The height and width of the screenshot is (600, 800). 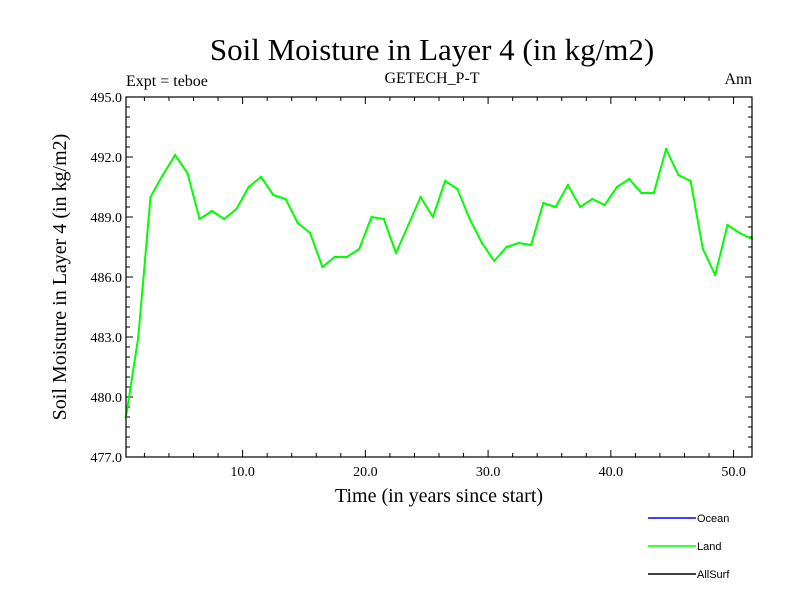 What do you see at coordinates (107, 458) in the screenshot?
I see `y-tick-label: 477.0` at bounding box center [107, 458].